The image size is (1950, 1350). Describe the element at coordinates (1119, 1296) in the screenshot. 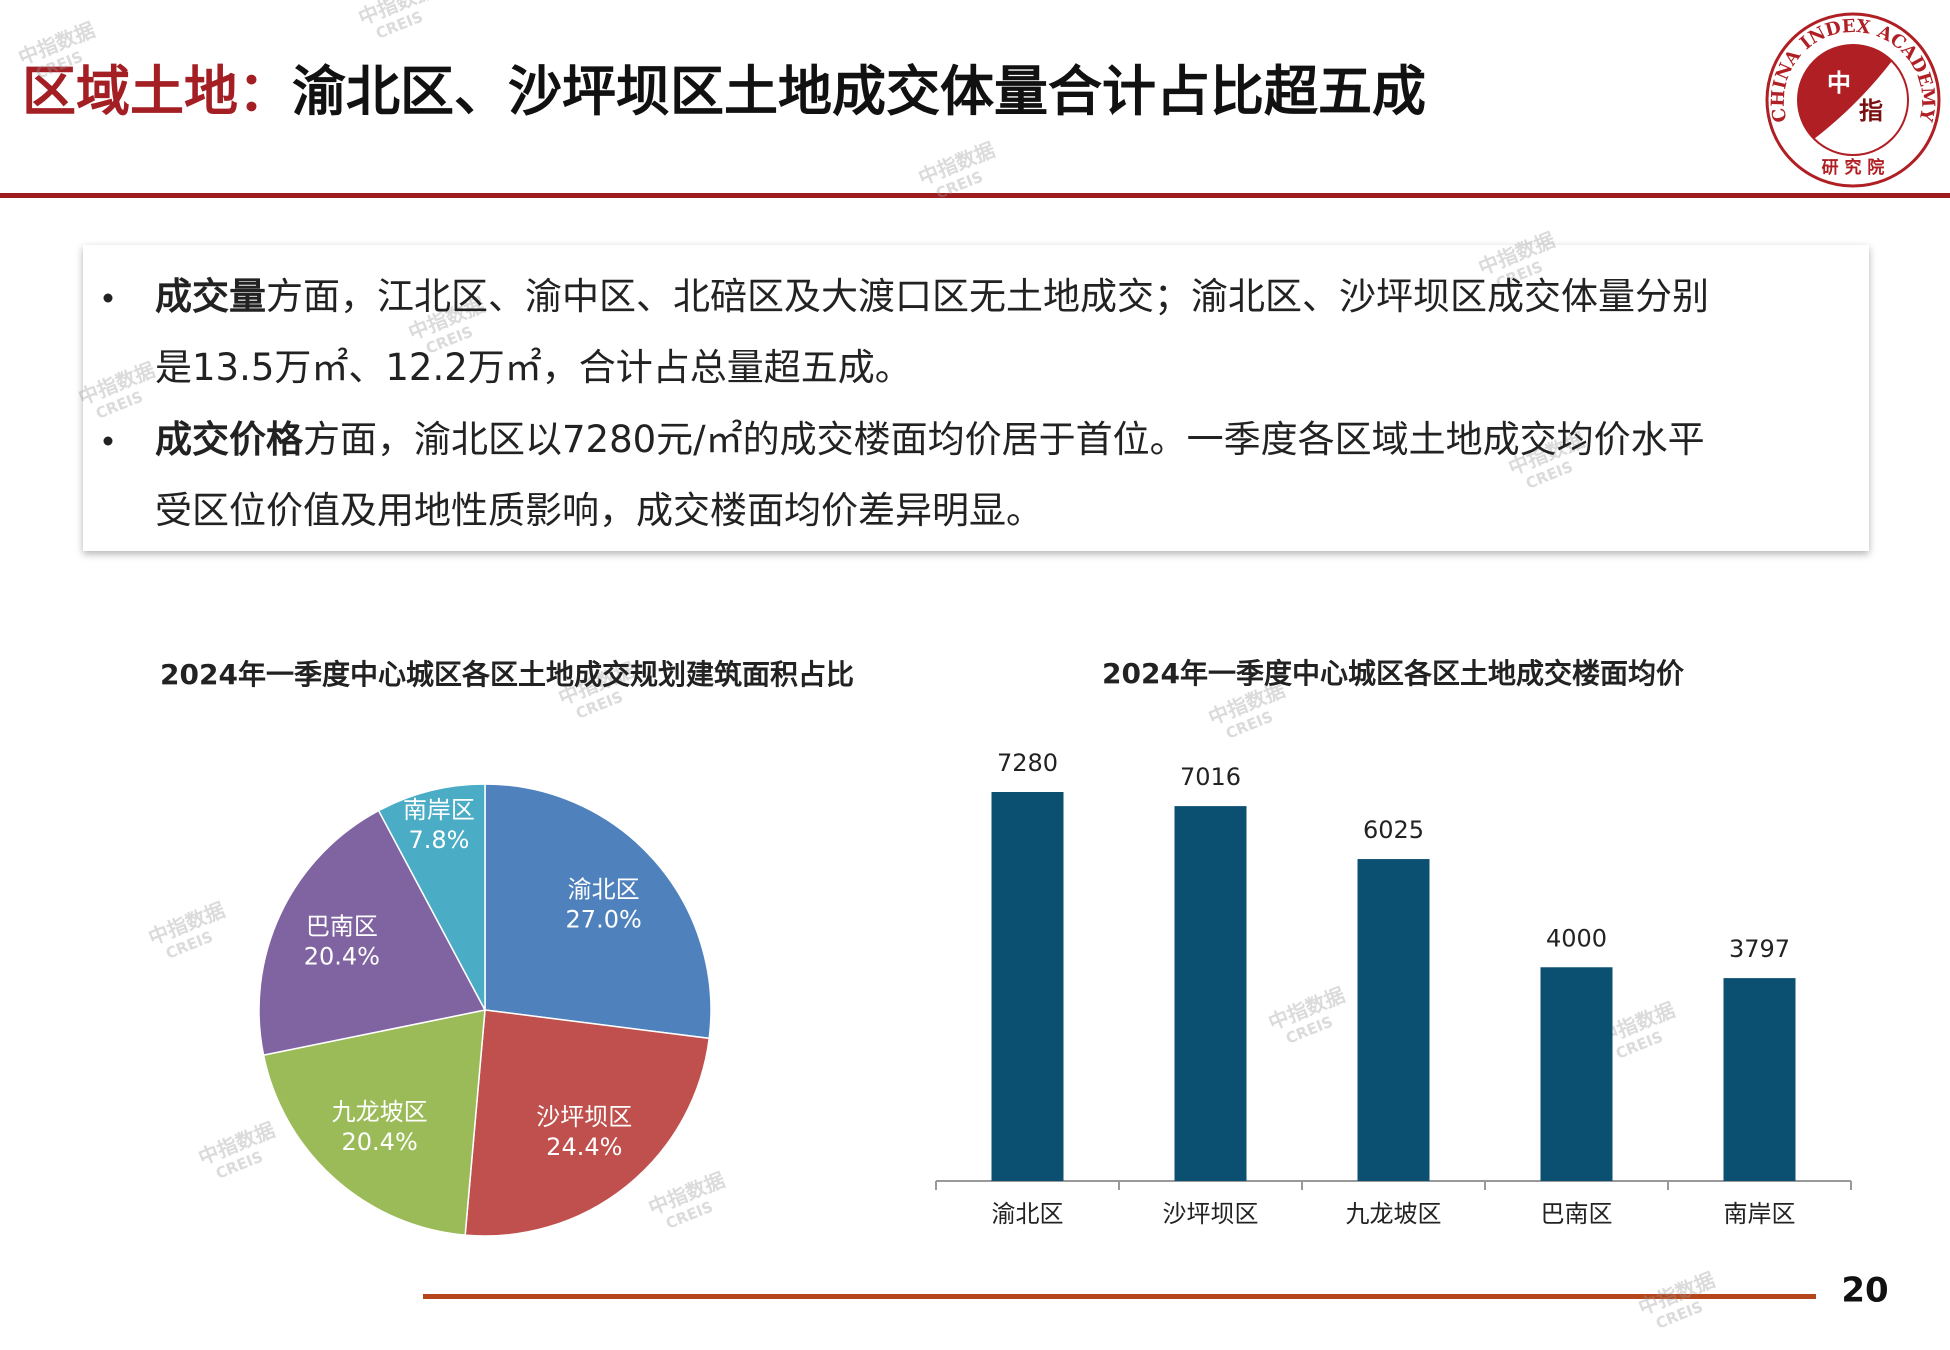

I see `footer-rule` at that location.